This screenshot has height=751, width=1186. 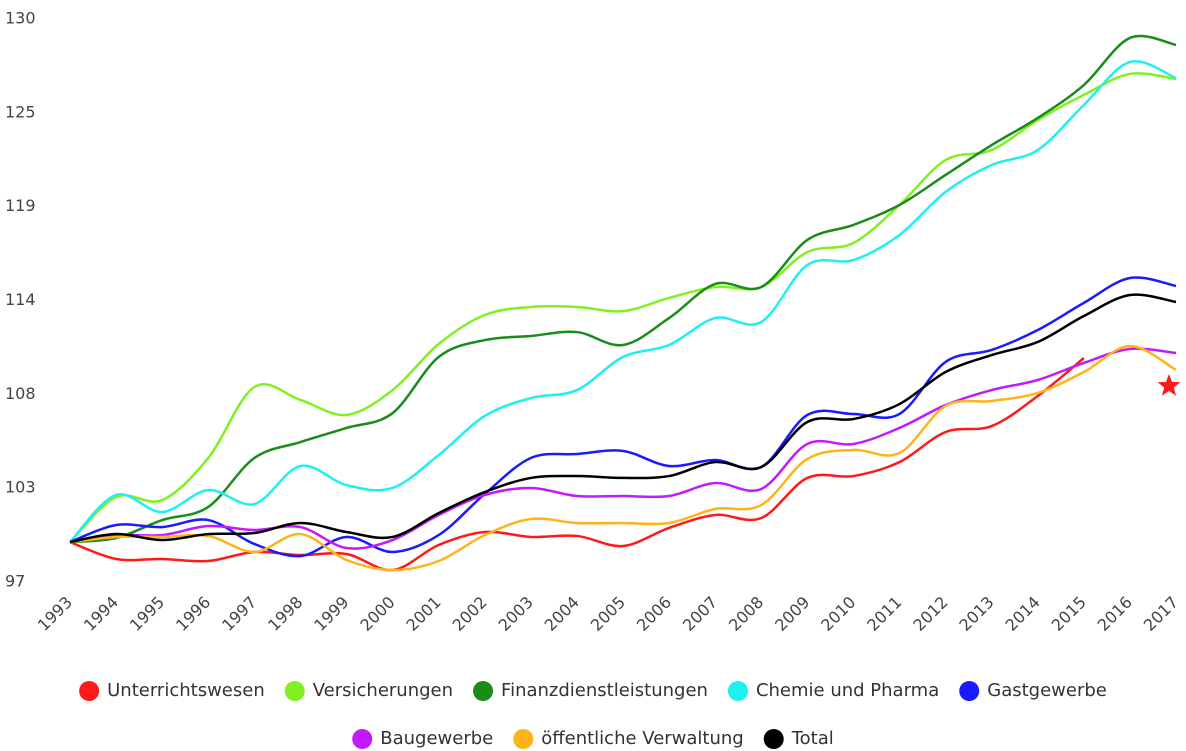 I want to click on x-tick-label: 2017, so click(x=1161, y=614).